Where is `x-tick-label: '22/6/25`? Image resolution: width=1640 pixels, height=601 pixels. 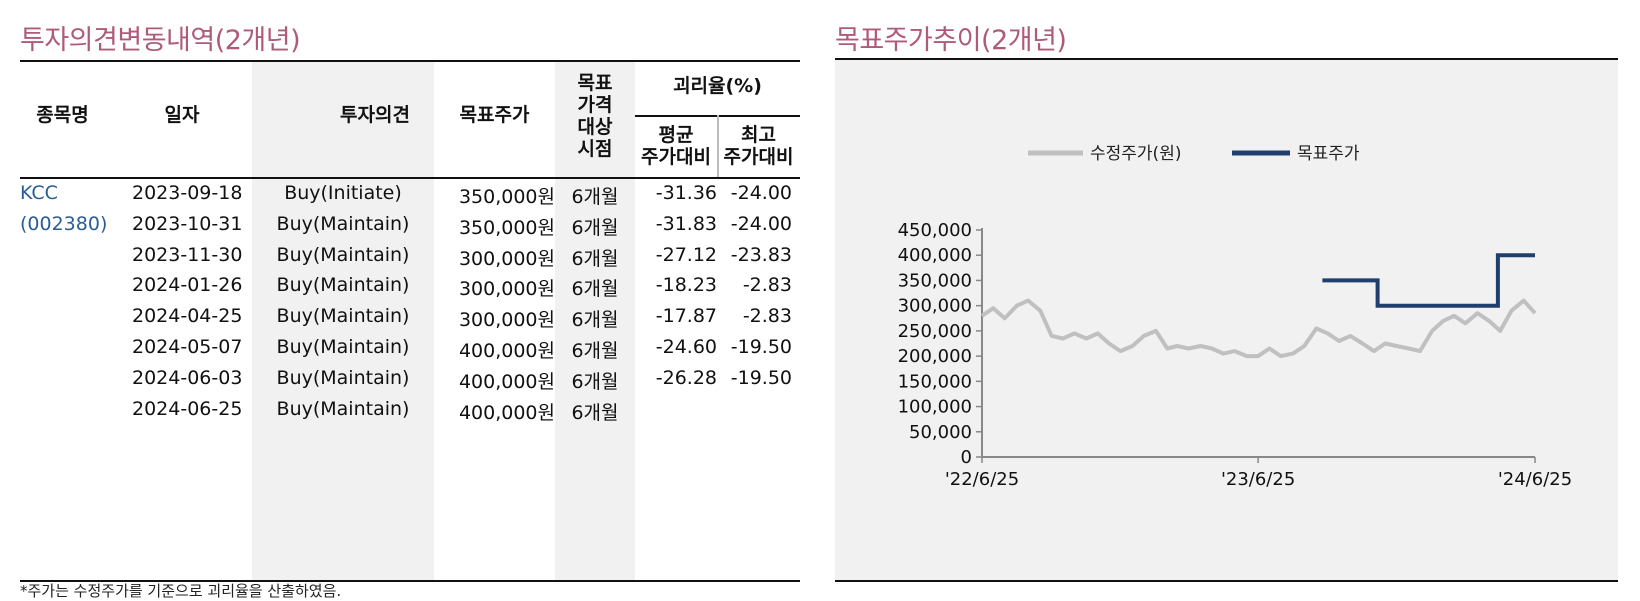 x-tick-label: '22/6/25 is located at coordinates (982, 479).